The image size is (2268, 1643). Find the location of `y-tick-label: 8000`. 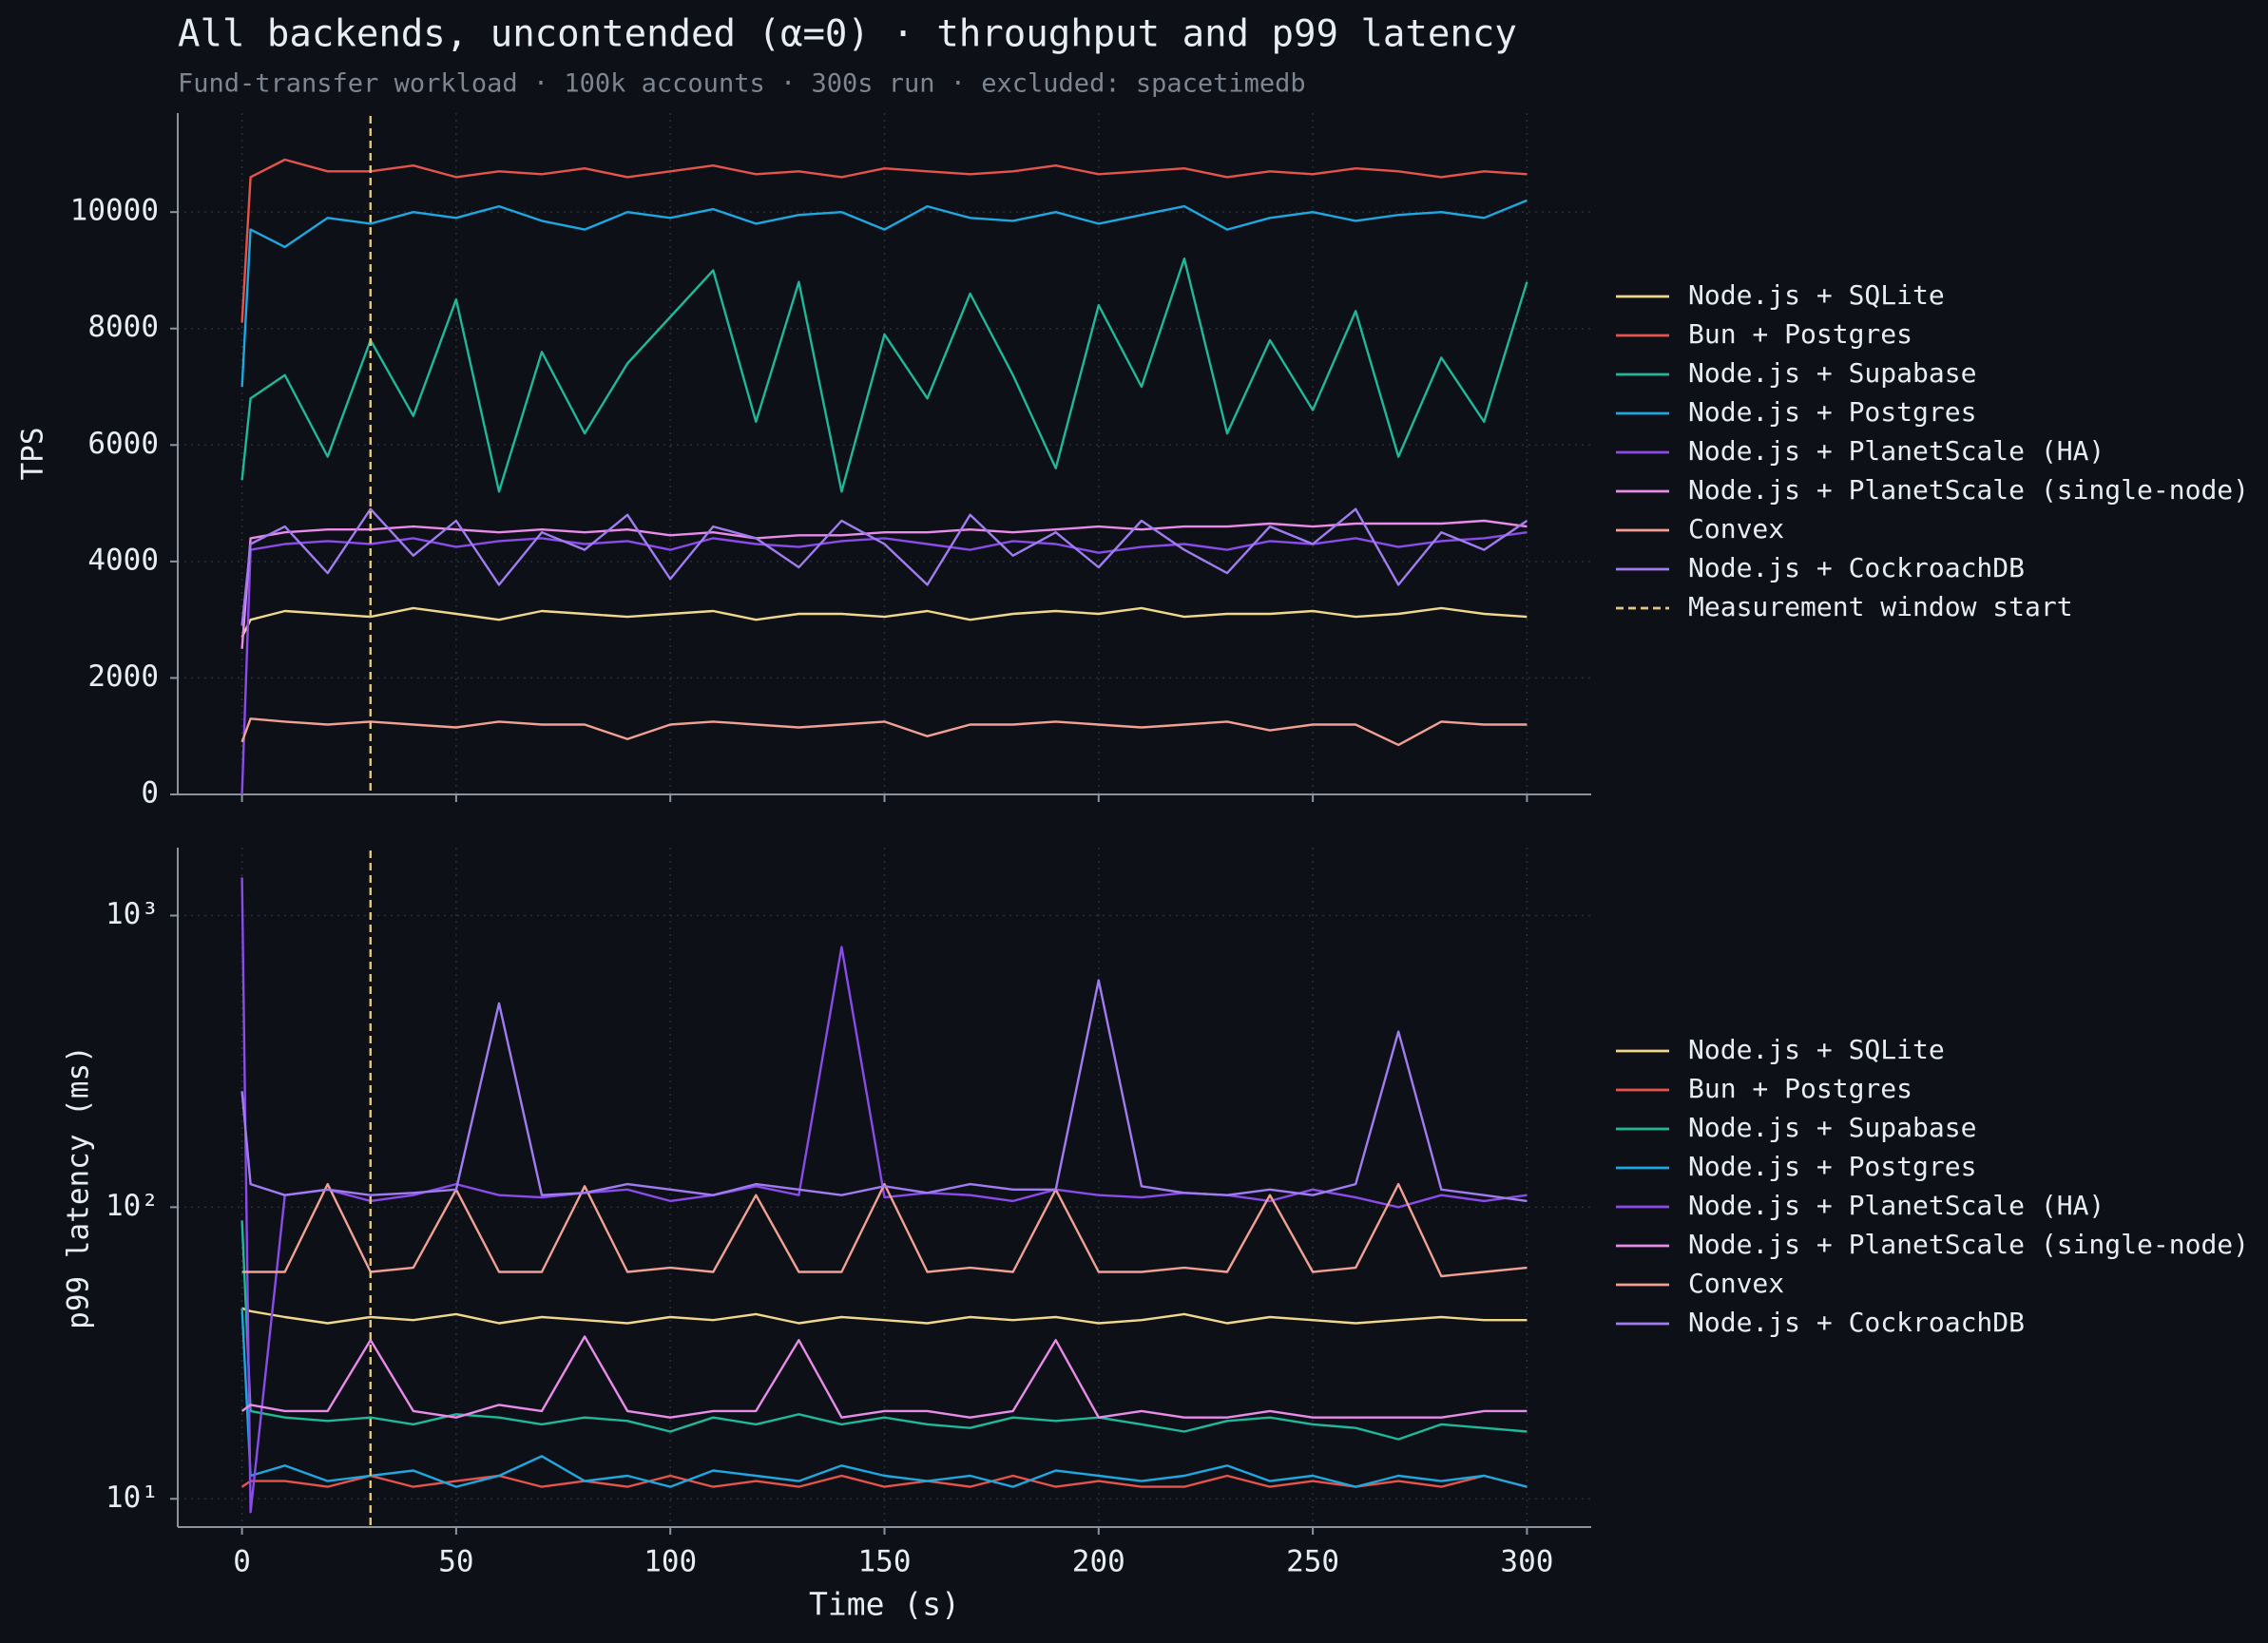

y-tick-label: 8000 is located at coordinates (123, 327).